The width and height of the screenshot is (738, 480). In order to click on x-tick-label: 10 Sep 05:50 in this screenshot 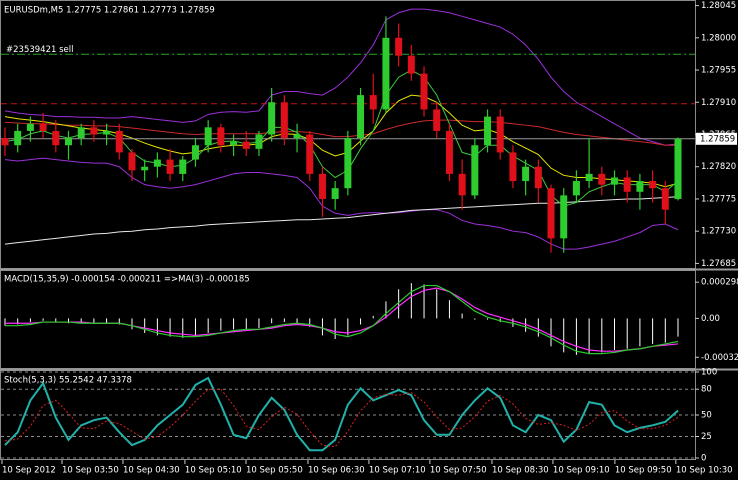, I will do `click(274, 471)`.